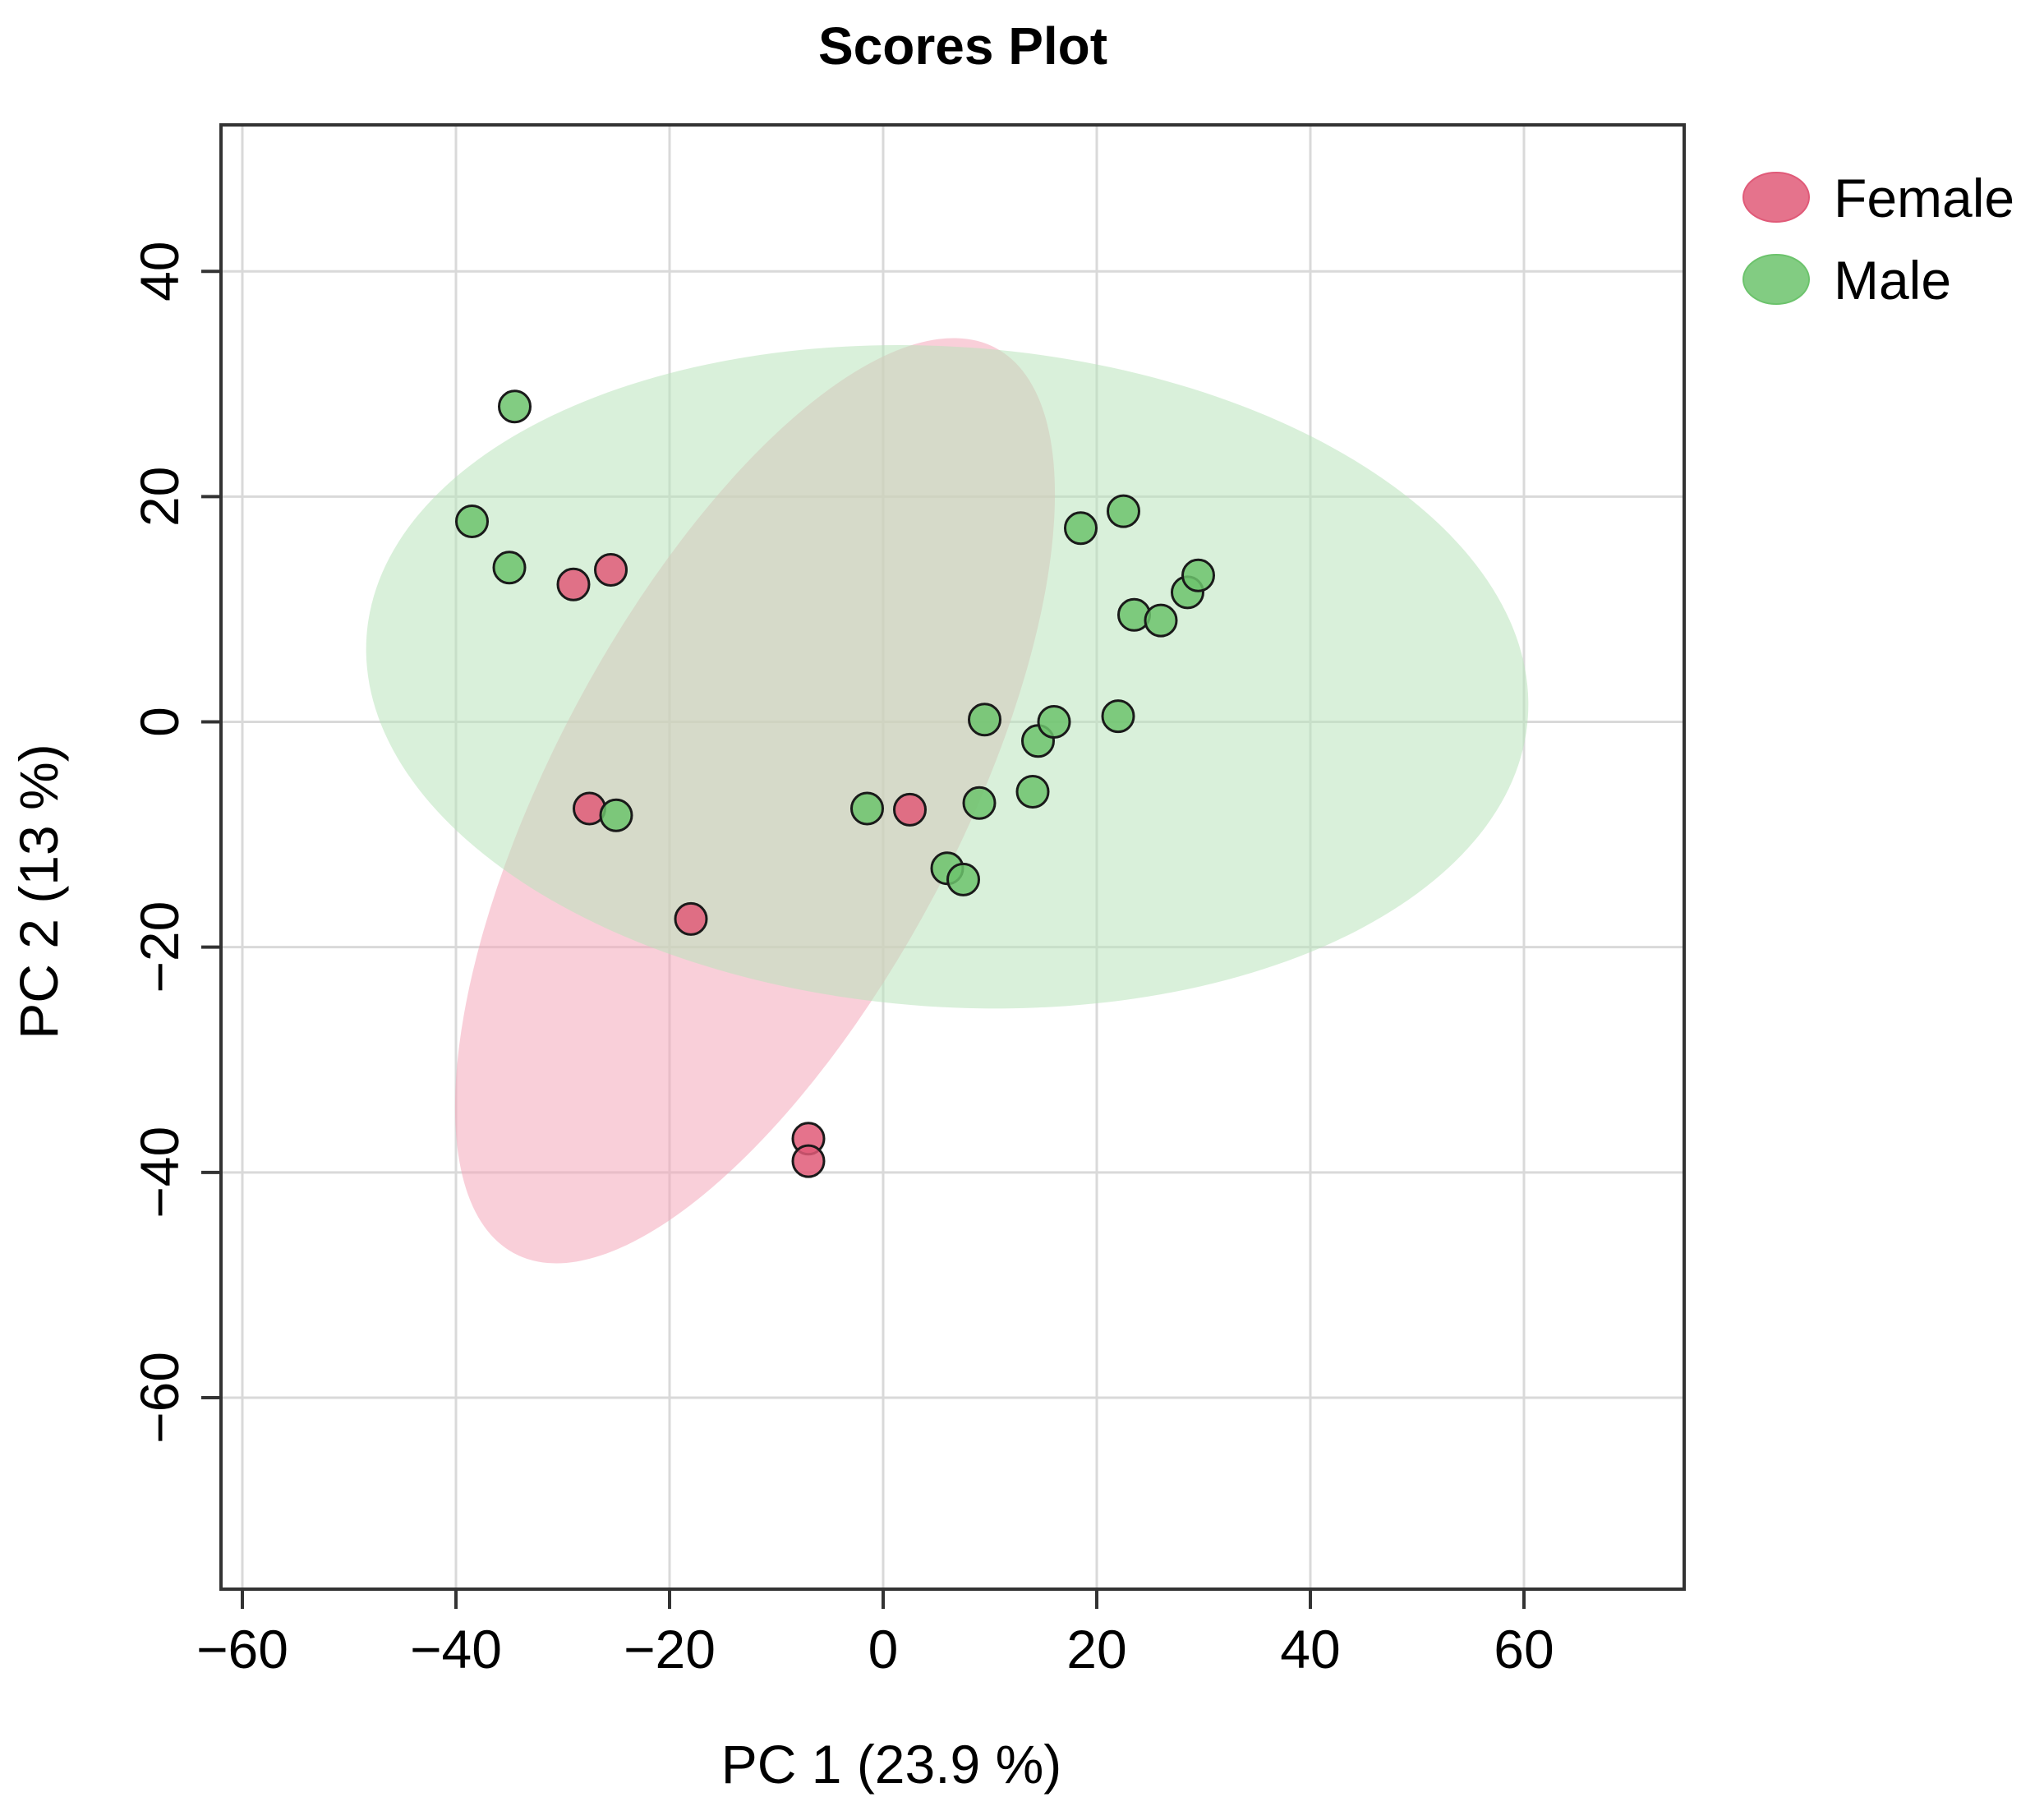 The width and height of the screenshot is (2044, 1811). I want to click on x-axis-label: PC 1 (23.9 %), so click(891, 1764).